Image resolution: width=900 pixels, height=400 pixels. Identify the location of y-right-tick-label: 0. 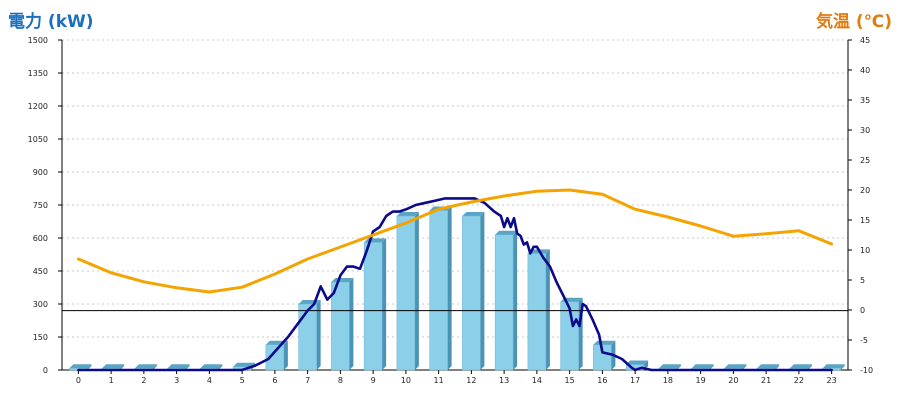
(862, 310).